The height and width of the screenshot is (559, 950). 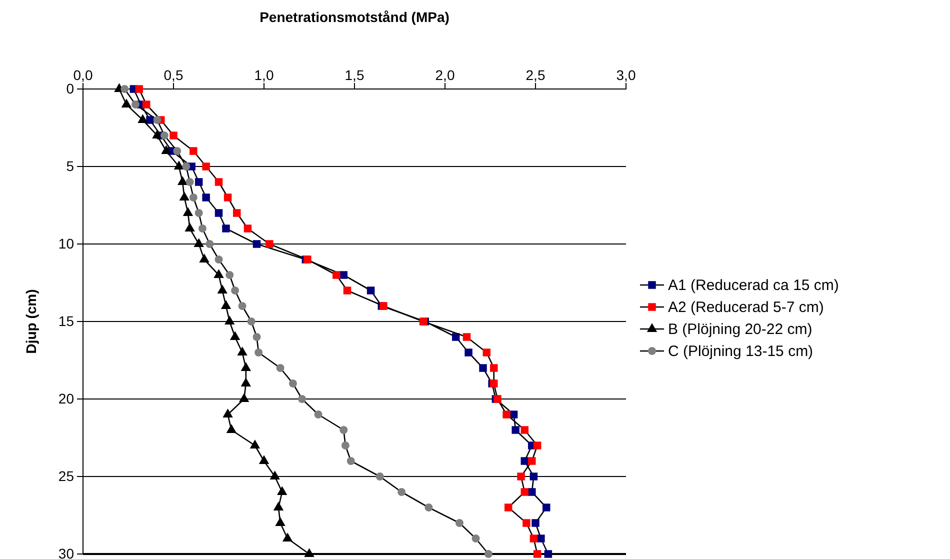 What do you see at coordinates (445, 75) in the screenshot?
I see `x-tick-label: 2,0` at bounding box center [445, 75].